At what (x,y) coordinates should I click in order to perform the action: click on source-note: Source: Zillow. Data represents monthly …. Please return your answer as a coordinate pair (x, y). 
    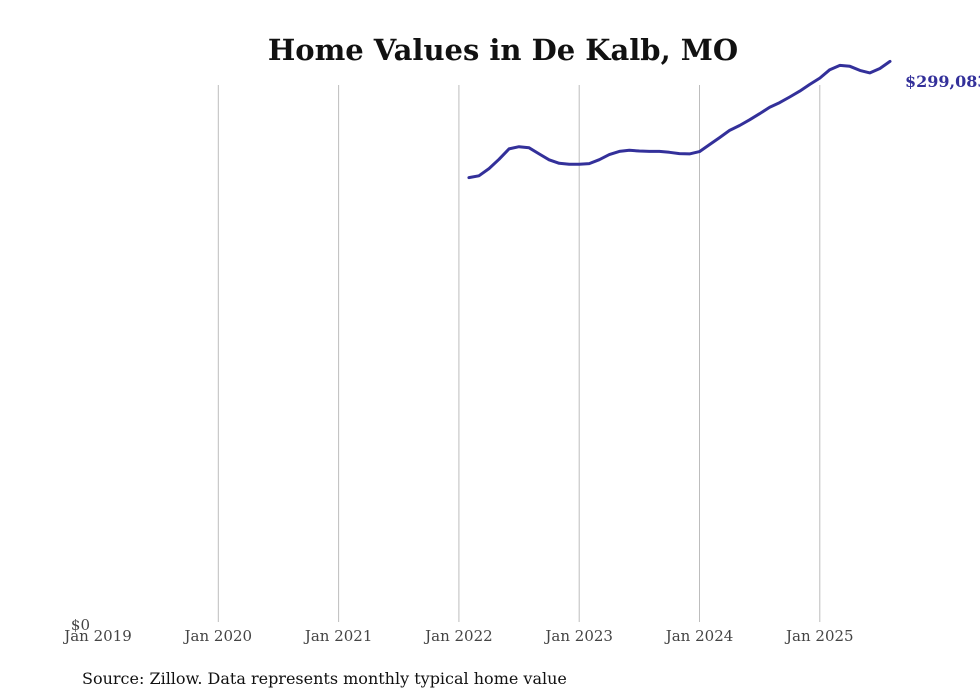
    Looking at the image, I should click on (324, 678).